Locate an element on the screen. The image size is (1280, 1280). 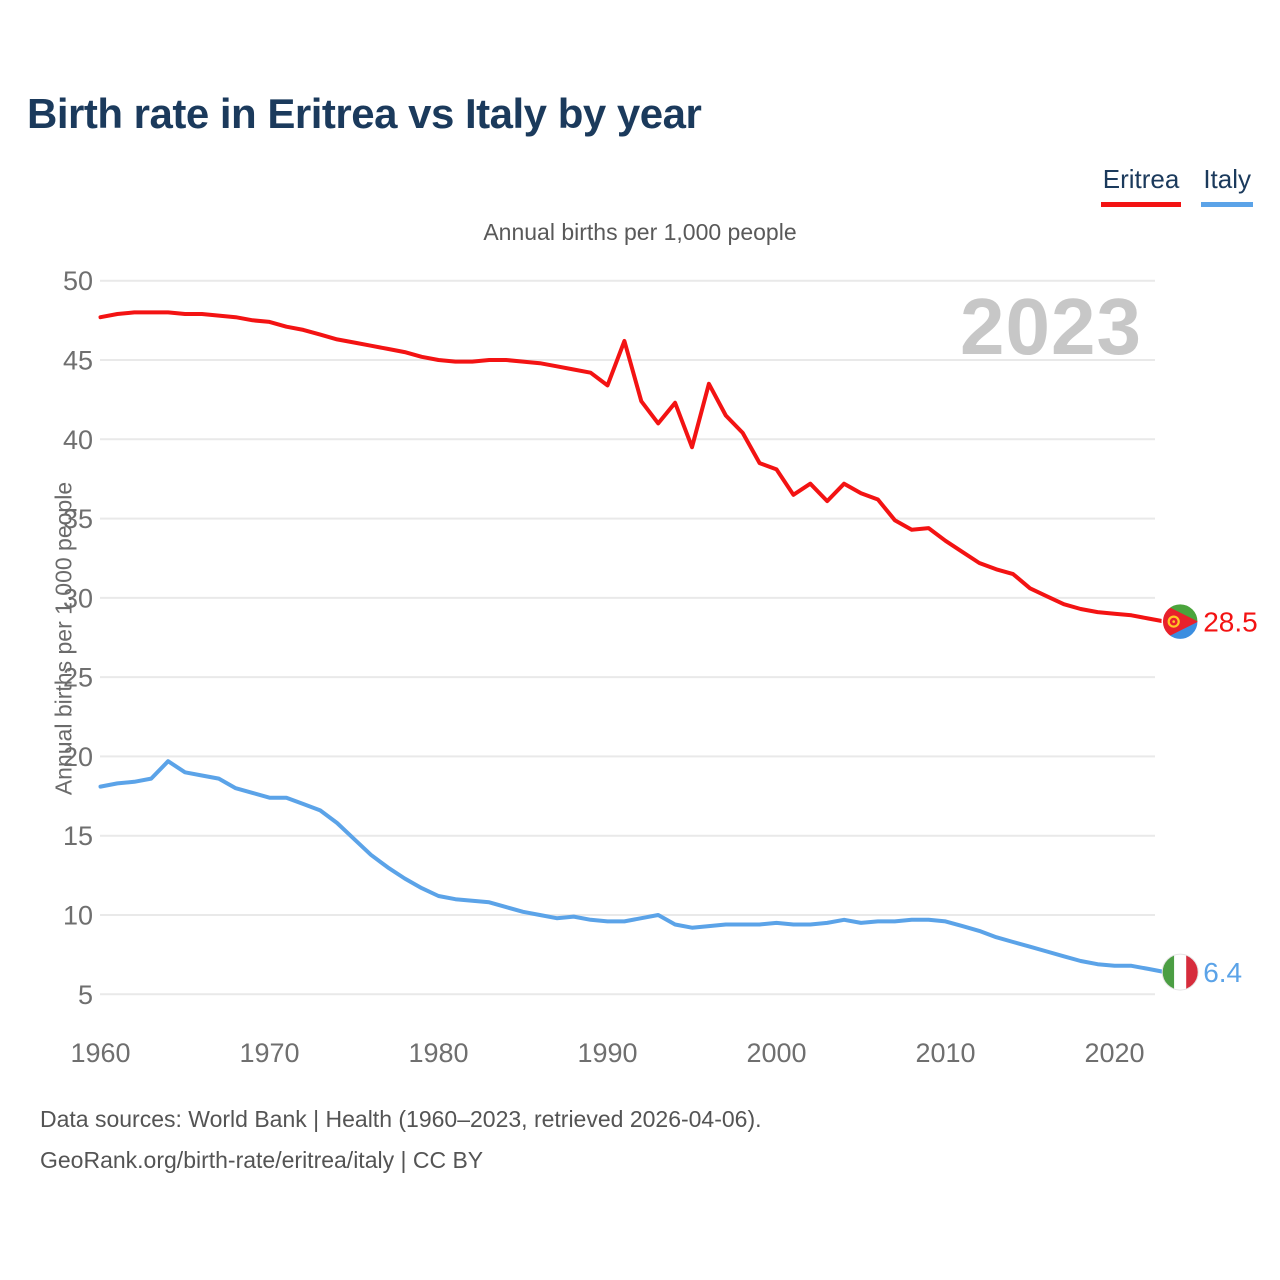
y-tick-label: 20 is located at coordinates (78, 757).